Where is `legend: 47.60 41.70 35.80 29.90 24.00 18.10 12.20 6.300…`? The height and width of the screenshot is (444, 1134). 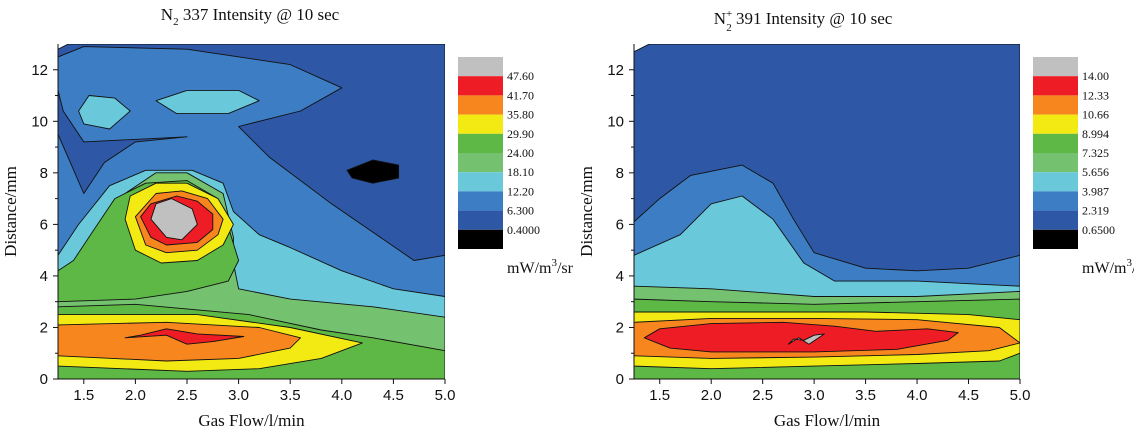 legend: 47.60 41.70 35.80 29.90 24.00 18.10 12.20 6.300… is located at coordinates (499, 153).